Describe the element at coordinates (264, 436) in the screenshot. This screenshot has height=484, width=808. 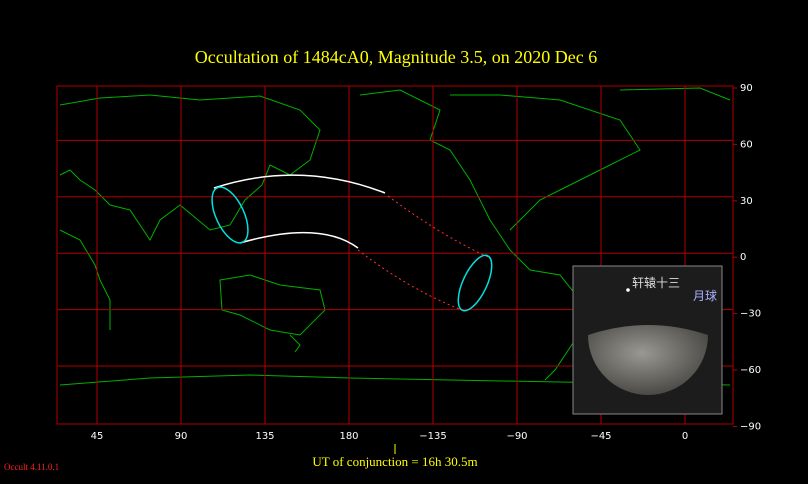
I see `x-label: 135` at that location.